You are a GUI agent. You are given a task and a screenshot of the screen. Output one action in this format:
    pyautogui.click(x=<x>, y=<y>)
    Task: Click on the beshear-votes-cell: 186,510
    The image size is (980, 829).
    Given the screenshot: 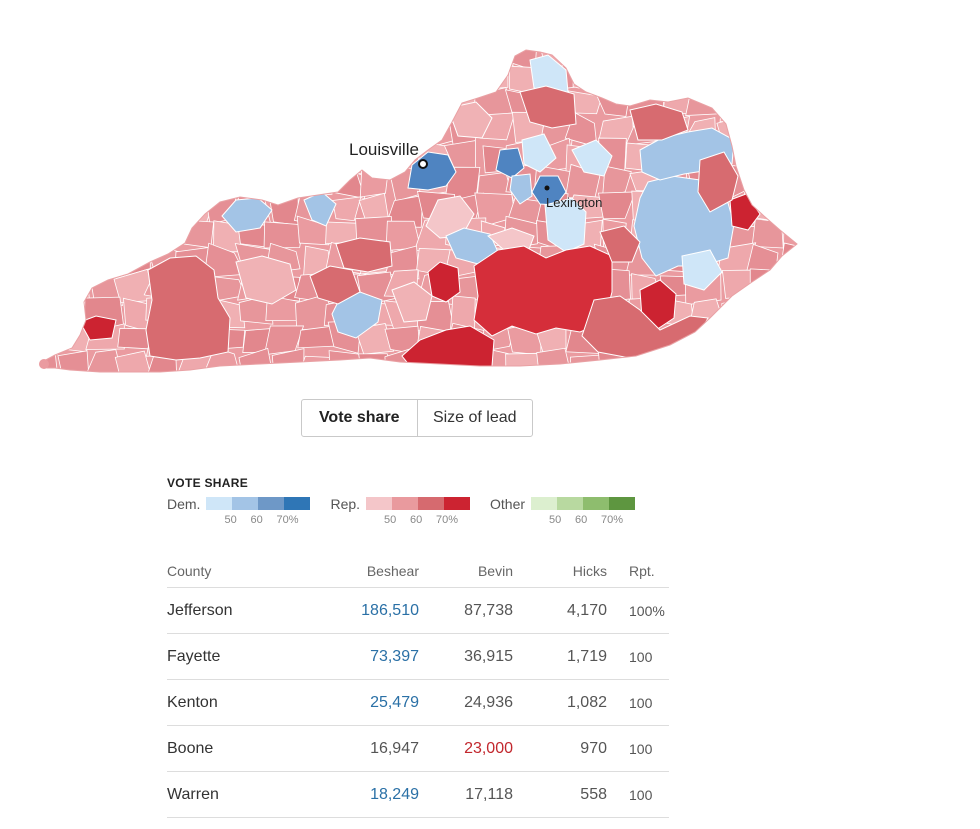 What is the action you would take?
    pyautogui.click(x=368, y=610)
    